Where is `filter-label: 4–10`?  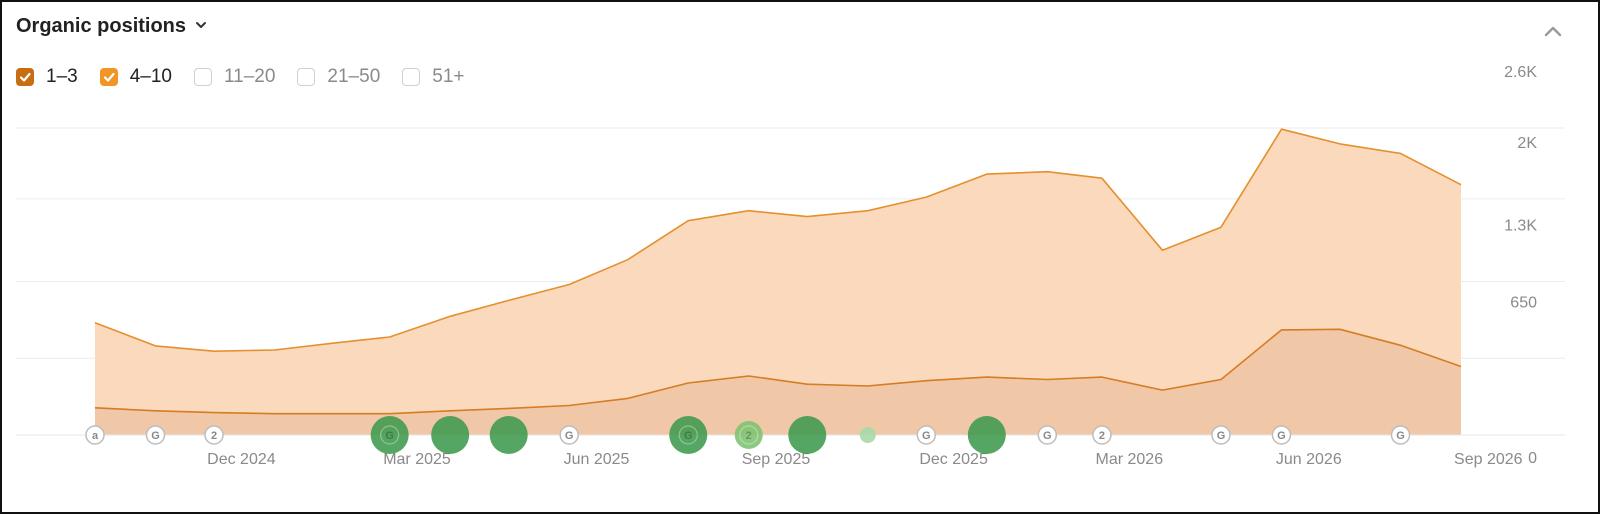
filter-label: 4–10 is located at coordinates (150, 76).